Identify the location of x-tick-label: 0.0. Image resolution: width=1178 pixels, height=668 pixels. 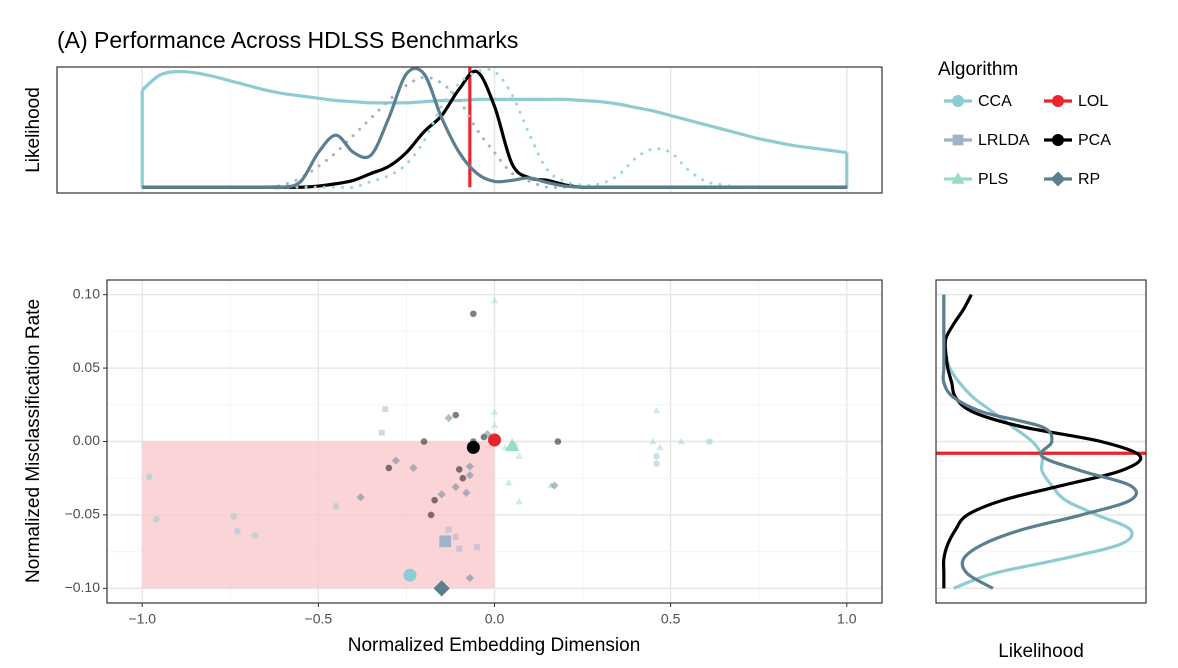
(495, 619).